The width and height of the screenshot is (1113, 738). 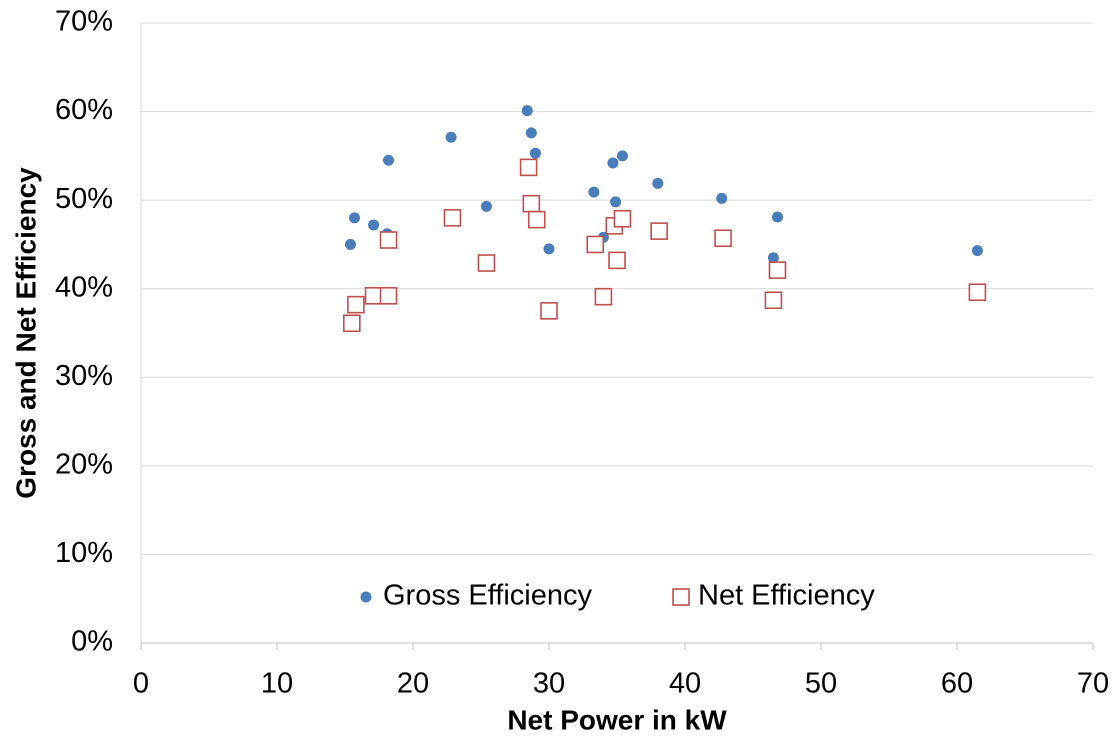 What do you see at coordinates (92, 642) in the screenshot?
I see `y-tick-label: 0%` at bounding box center [92, 642].